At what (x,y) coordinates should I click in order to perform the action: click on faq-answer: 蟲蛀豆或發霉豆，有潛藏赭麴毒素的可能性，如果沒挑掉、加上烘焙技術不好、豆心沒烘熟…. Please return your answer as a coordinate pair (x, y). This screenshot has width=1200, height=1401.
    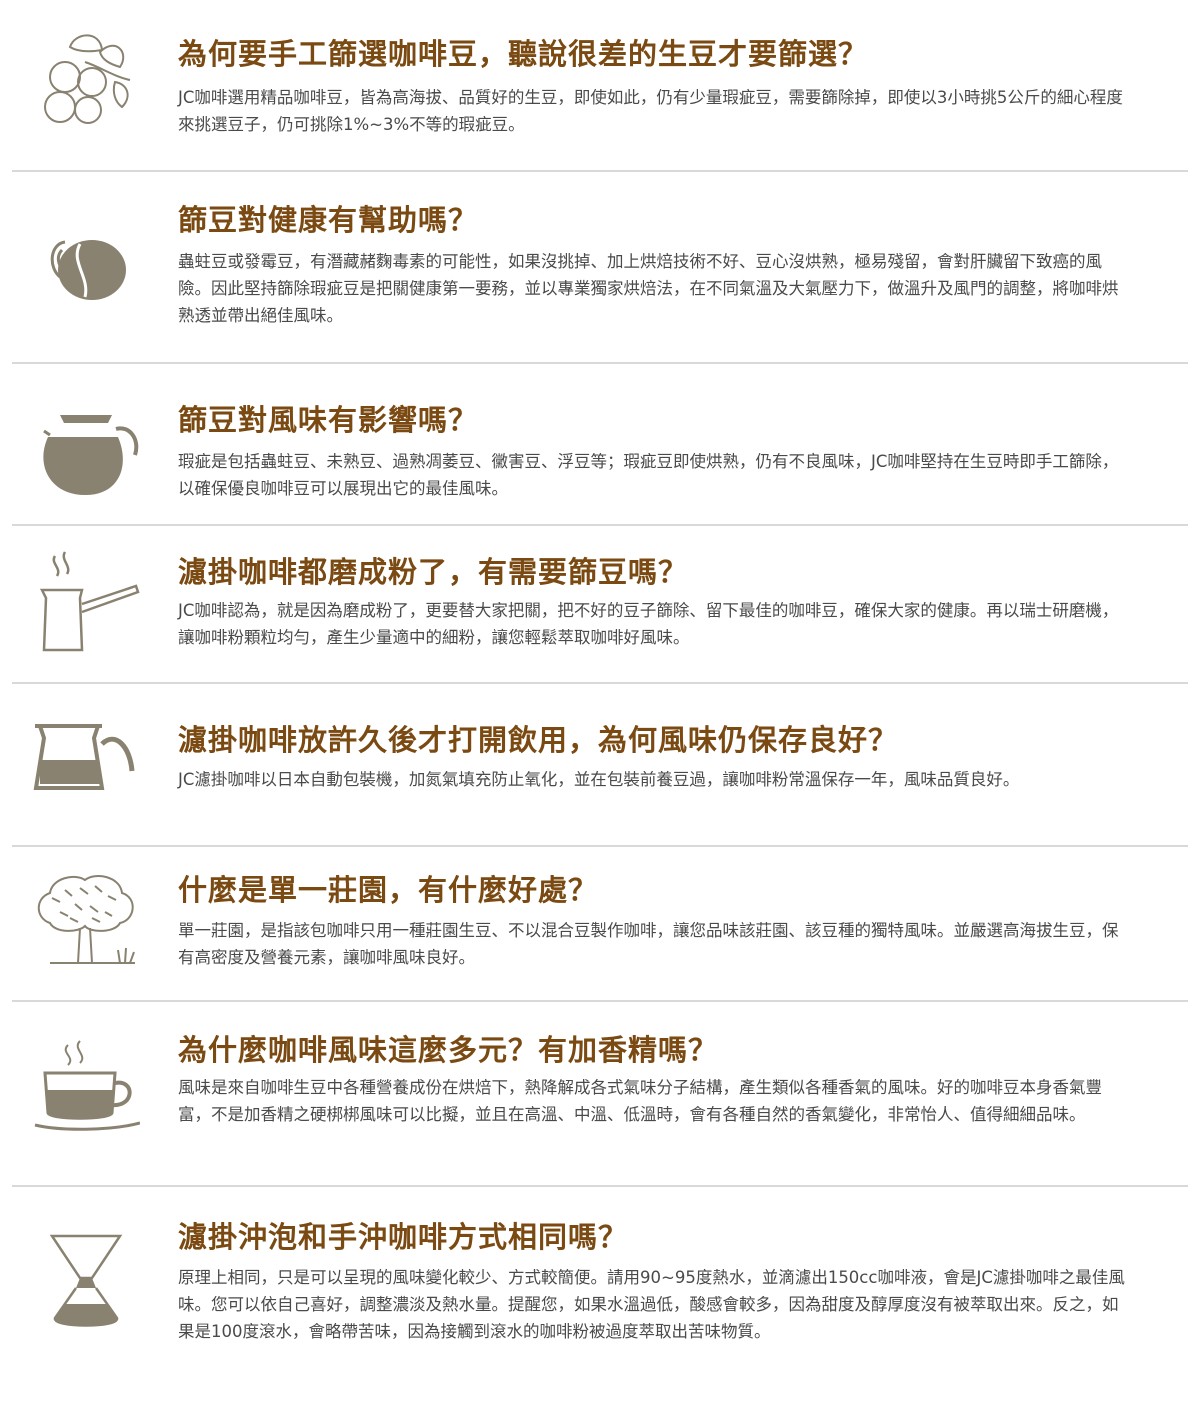
    Looking at the image, I should click on (648, 288).